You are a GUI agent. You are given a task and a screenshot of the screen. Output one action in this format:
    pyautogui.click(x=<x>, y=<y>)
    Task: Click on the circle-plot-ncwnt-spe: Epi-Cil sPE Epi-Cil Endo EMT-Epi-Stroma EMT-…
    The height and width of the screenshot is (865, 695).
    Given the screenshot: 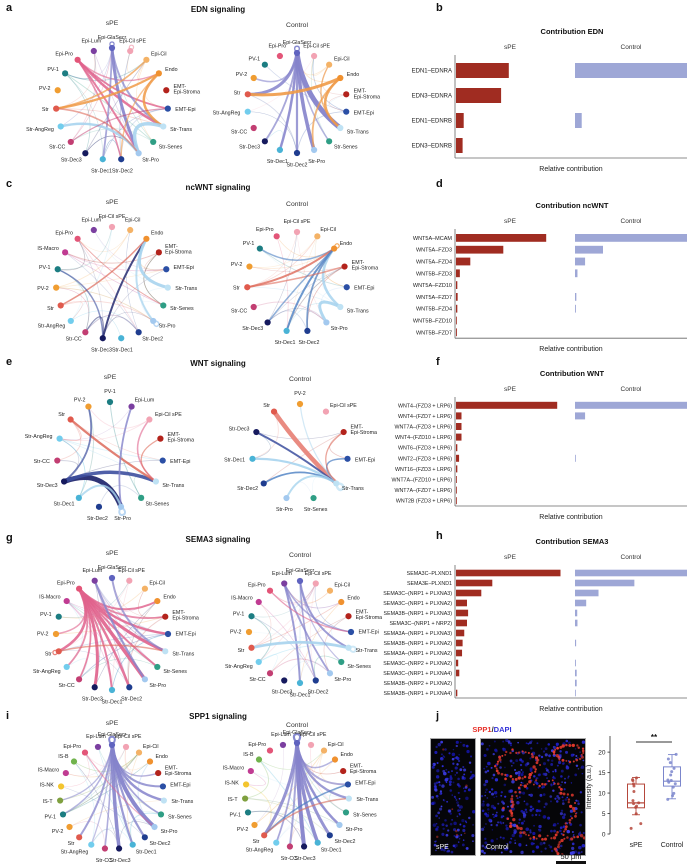 What is the action you would take?
    pyautogui.click(x=112, y=283)
    